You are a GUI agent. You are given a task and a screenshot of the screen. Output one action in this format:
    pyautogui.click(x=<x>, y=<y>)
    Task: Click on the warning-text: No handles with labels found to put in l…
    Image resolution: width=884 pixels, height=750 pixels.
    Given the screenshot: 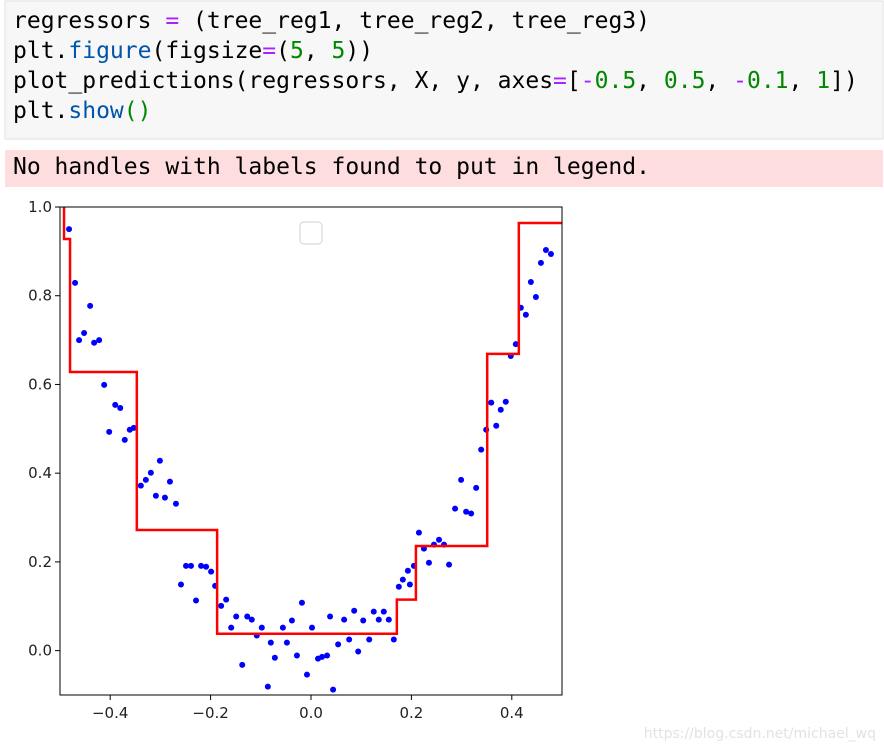 What is the action you would take?
    pyautogui.click(x=331, y=167)
    